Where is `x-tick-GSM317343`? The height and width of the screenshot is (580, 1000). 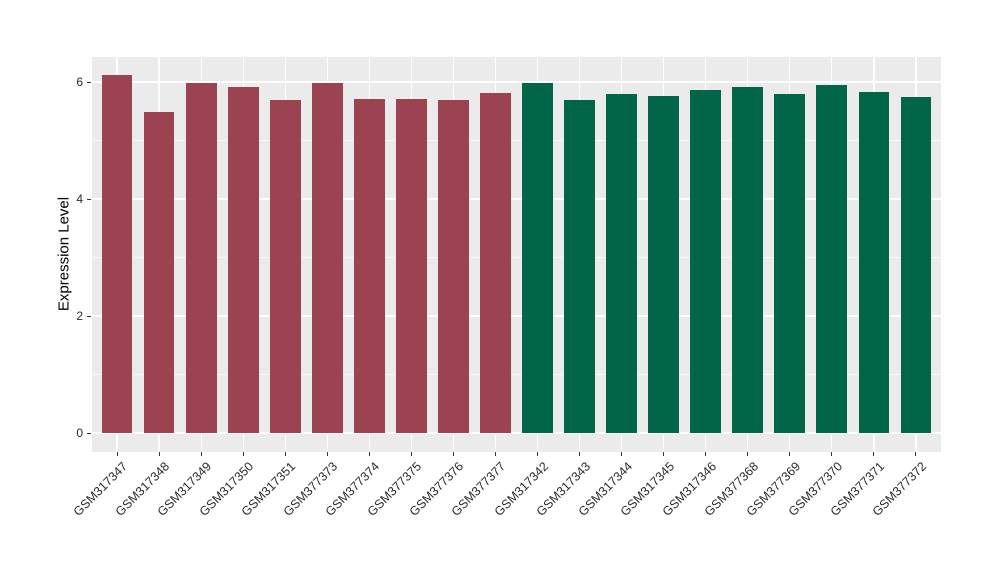
x-tick-GSM317343 is located at coordinates (580, 454).